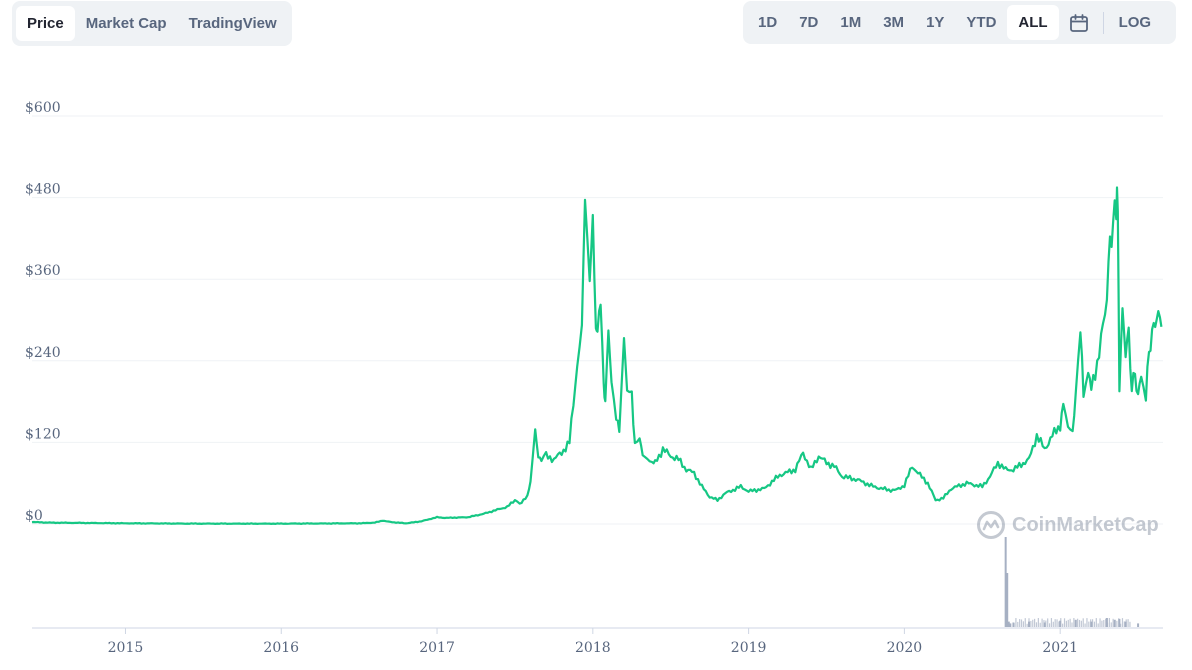 The height and width of the screenshot is (670, 1192). I want to click on range-3m-button: 3M, so click(894, 22).